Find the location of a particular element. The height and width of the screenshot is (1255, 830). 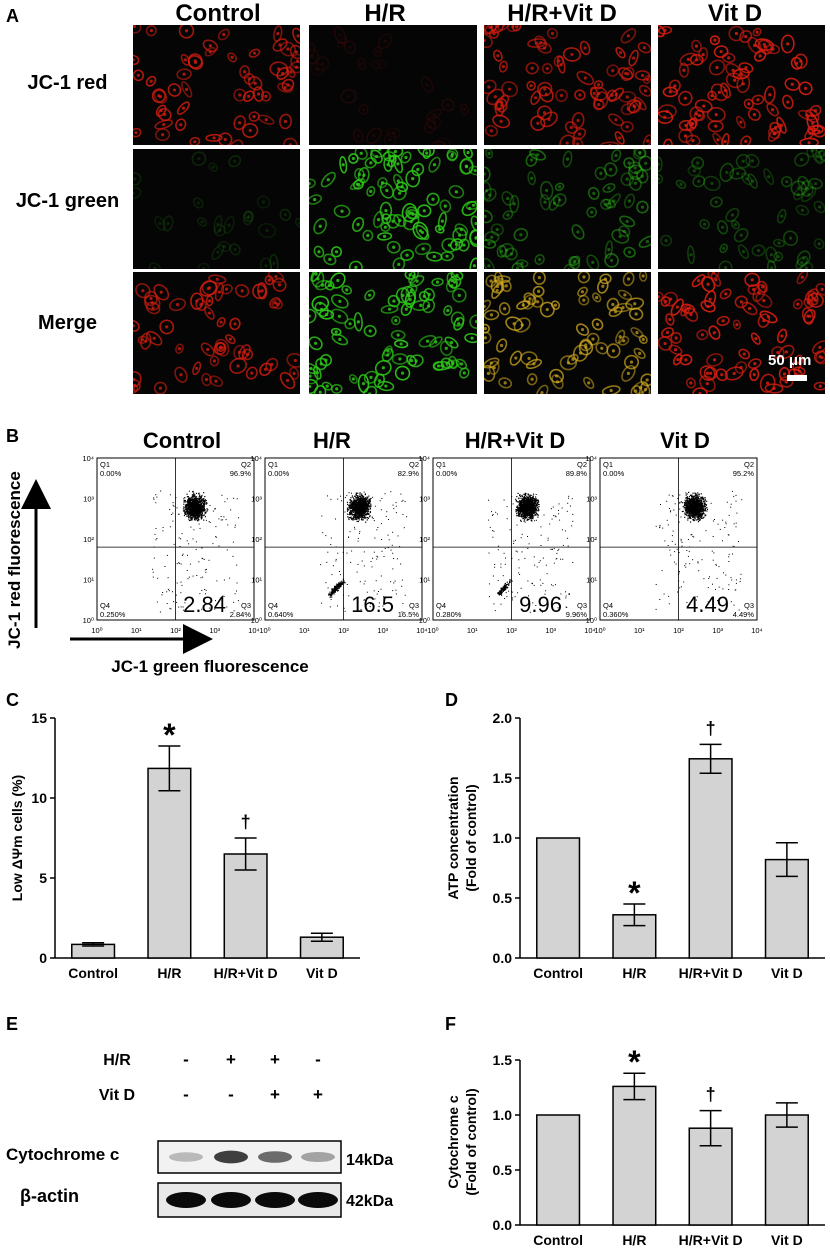

micrograph-red-hr is located at coordinates (393, 85).